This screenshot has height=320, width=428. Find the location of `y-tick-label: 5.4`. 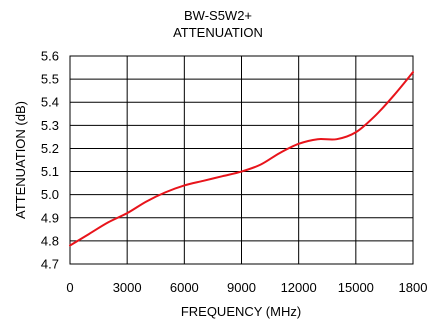

y-tick-label: 5.4 is located at coordinates (50, 102).